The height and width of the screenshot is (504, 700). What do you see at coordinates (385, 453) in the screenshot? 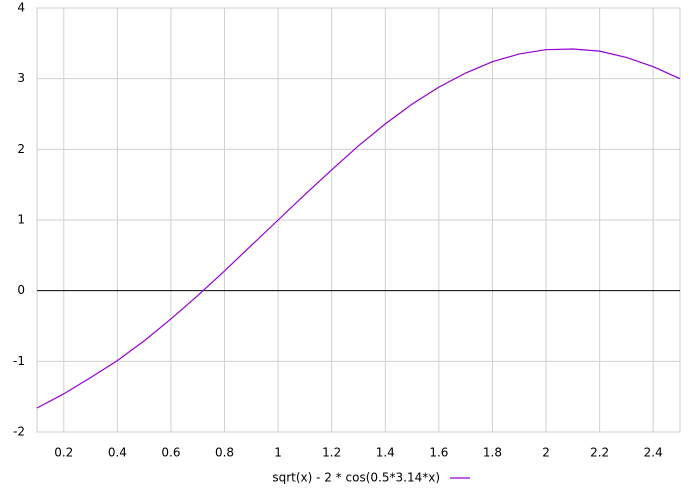
I see `x-tick-label: 1.4` at bounding box center [385, 453].